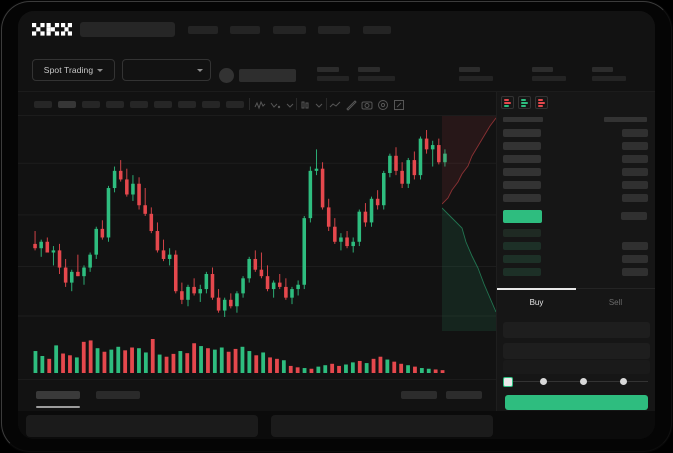 This screenshot has width=673, height=453. Describe the element at coordinates (127, 29) in the screenshot. I see `search-input` at that location.